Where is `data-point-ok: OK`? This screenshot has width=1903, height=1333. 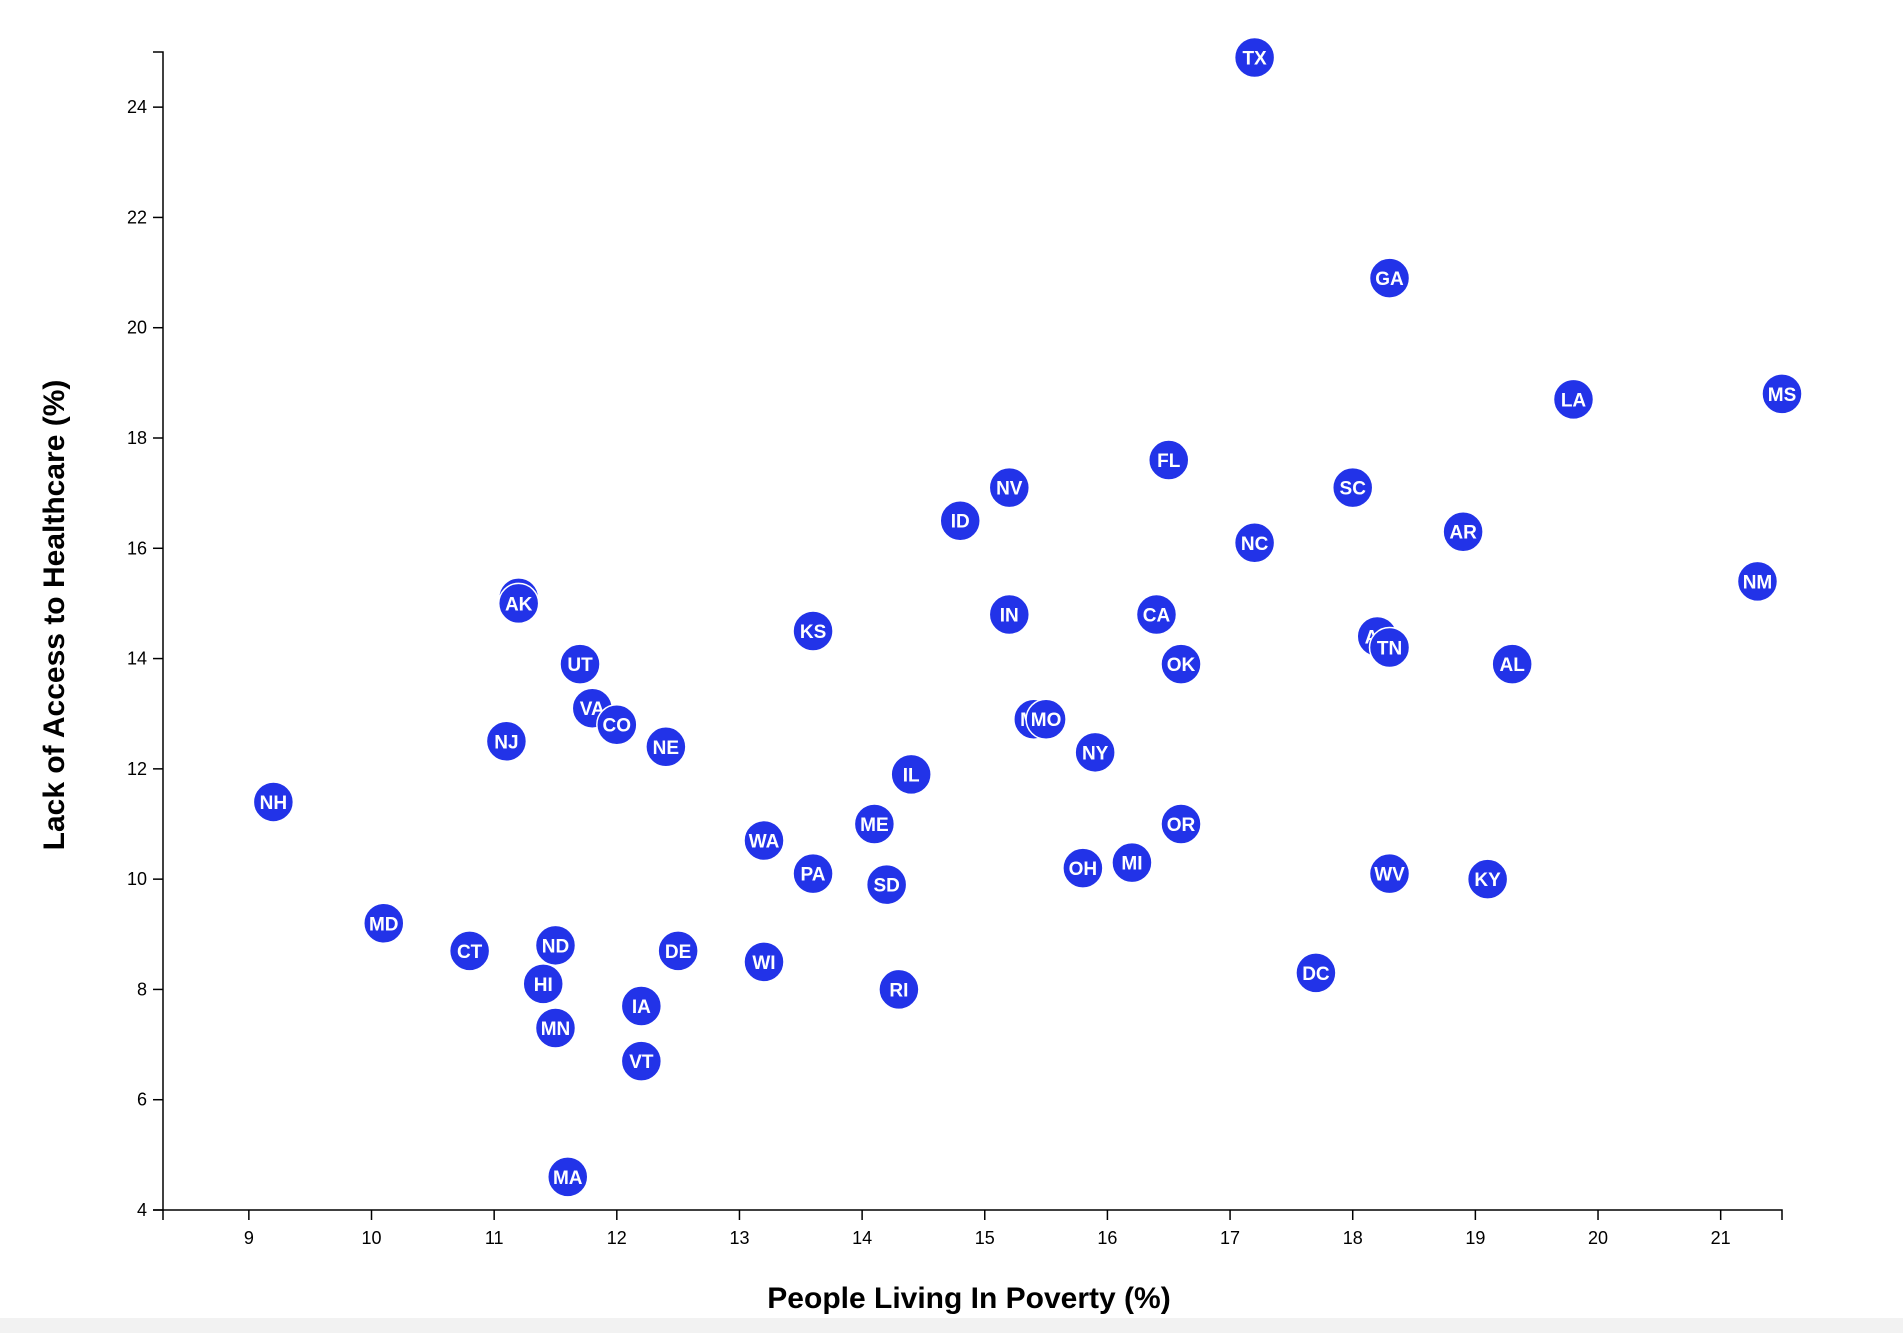 data-point-ok: OK is located at coordinates (1181, 664).